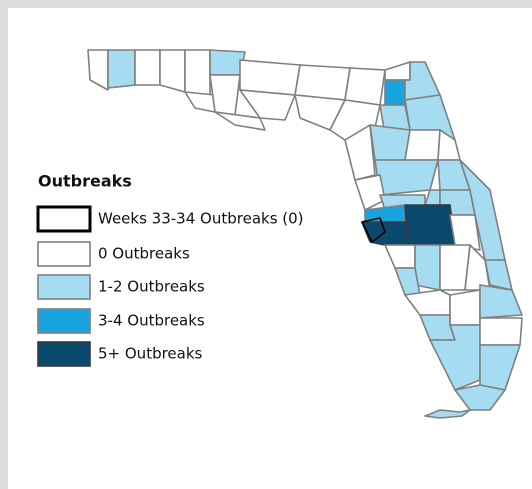  What do you see at coordinates (151, 321) in the screenshot?
I see `legend-label: 3-4 Outbreaks` at bounding box center [151, 321].